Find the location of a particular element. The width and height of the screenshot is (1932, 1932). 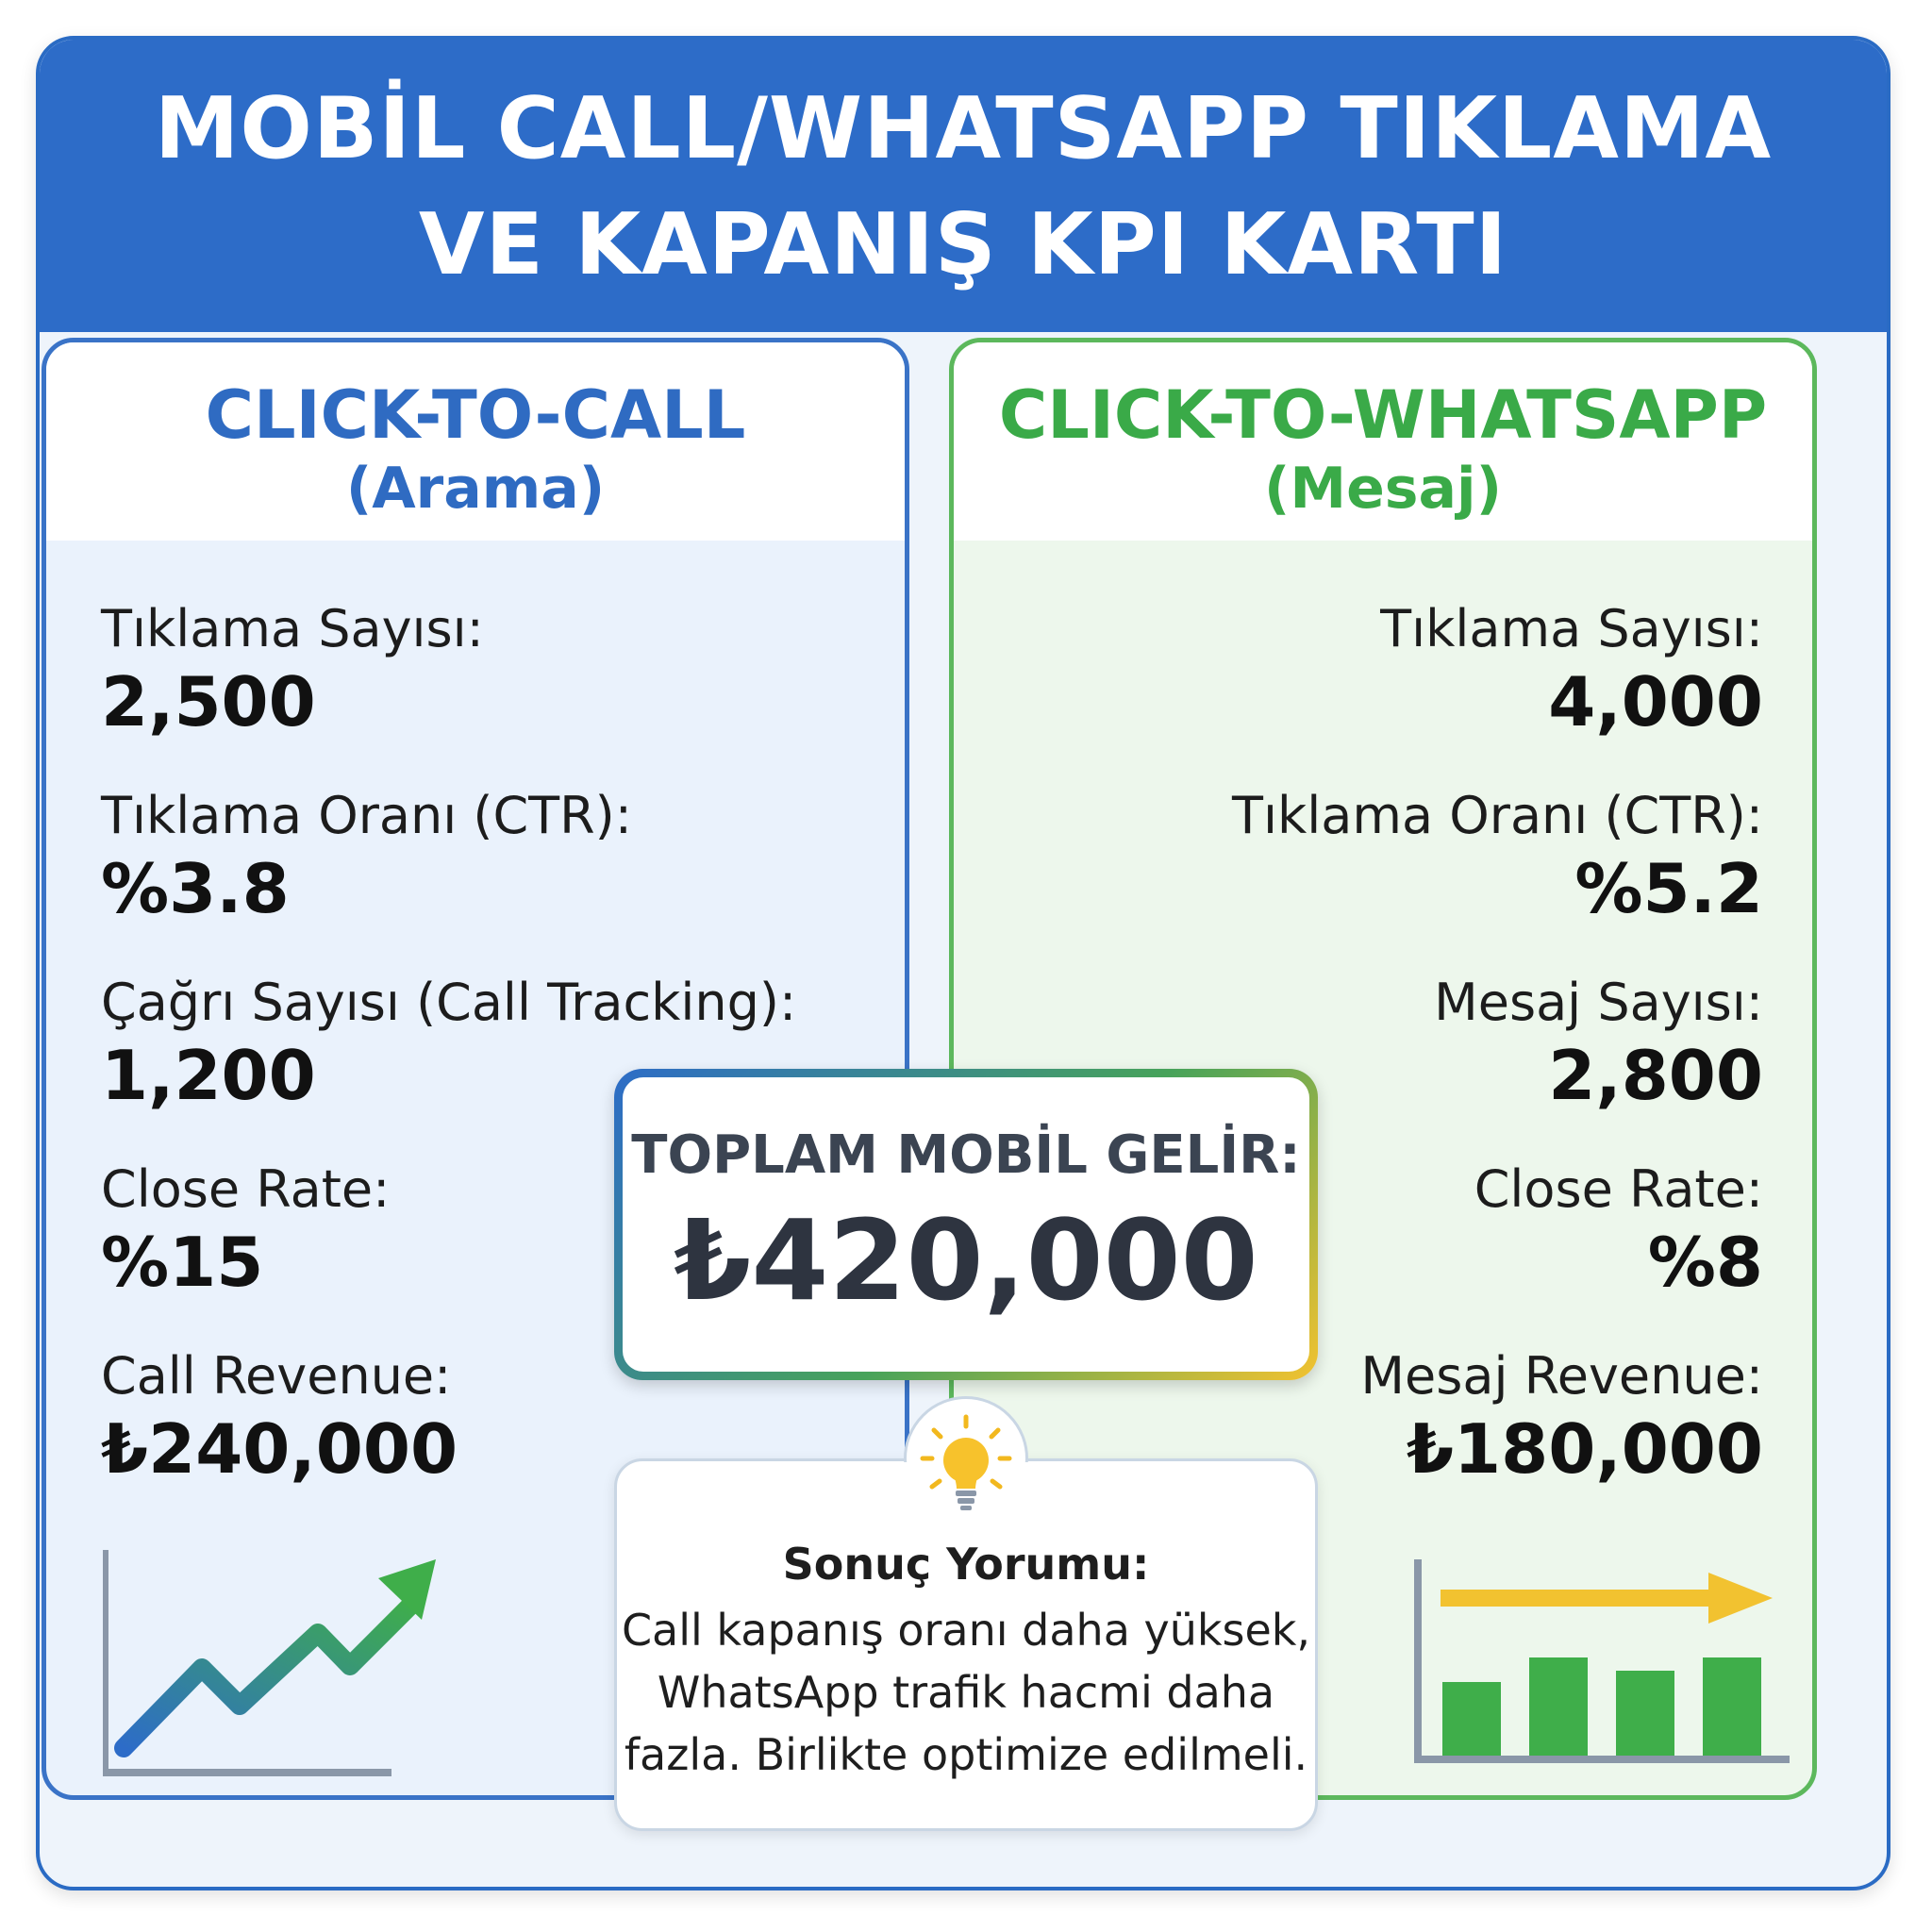

result-comment-line: WhatsApp trafik hacmi daha is located at coordinates (966, 1692).